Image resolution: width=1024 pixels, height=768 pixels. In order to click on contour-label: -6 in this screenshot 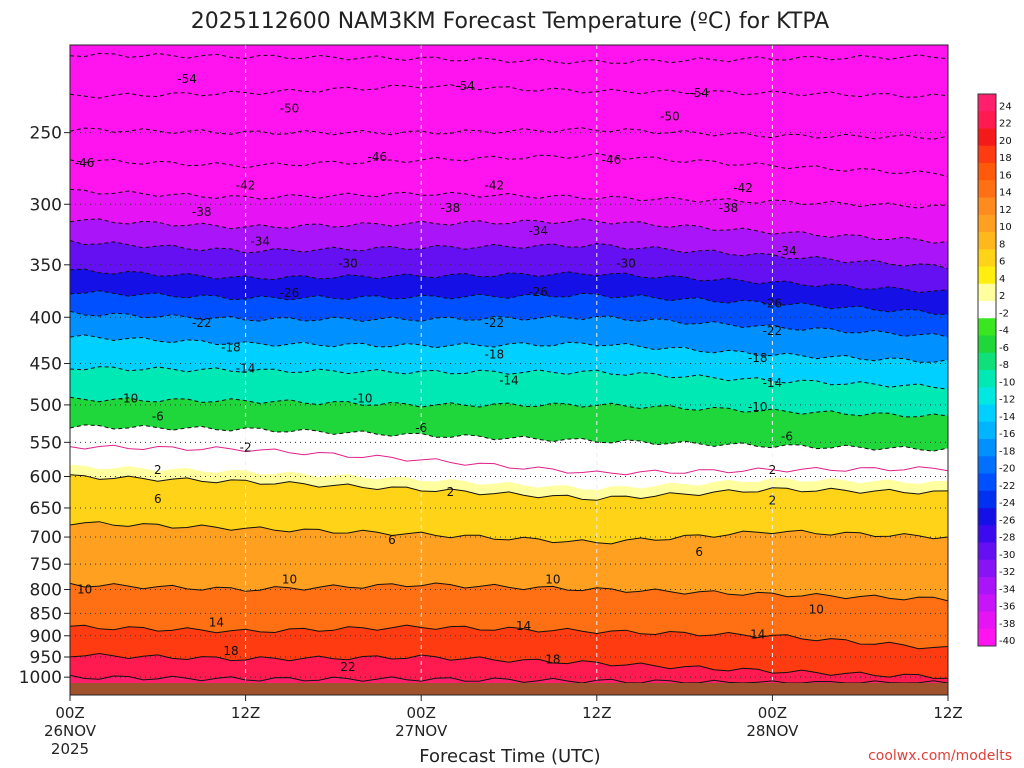, I will do `click(421, 428)`.